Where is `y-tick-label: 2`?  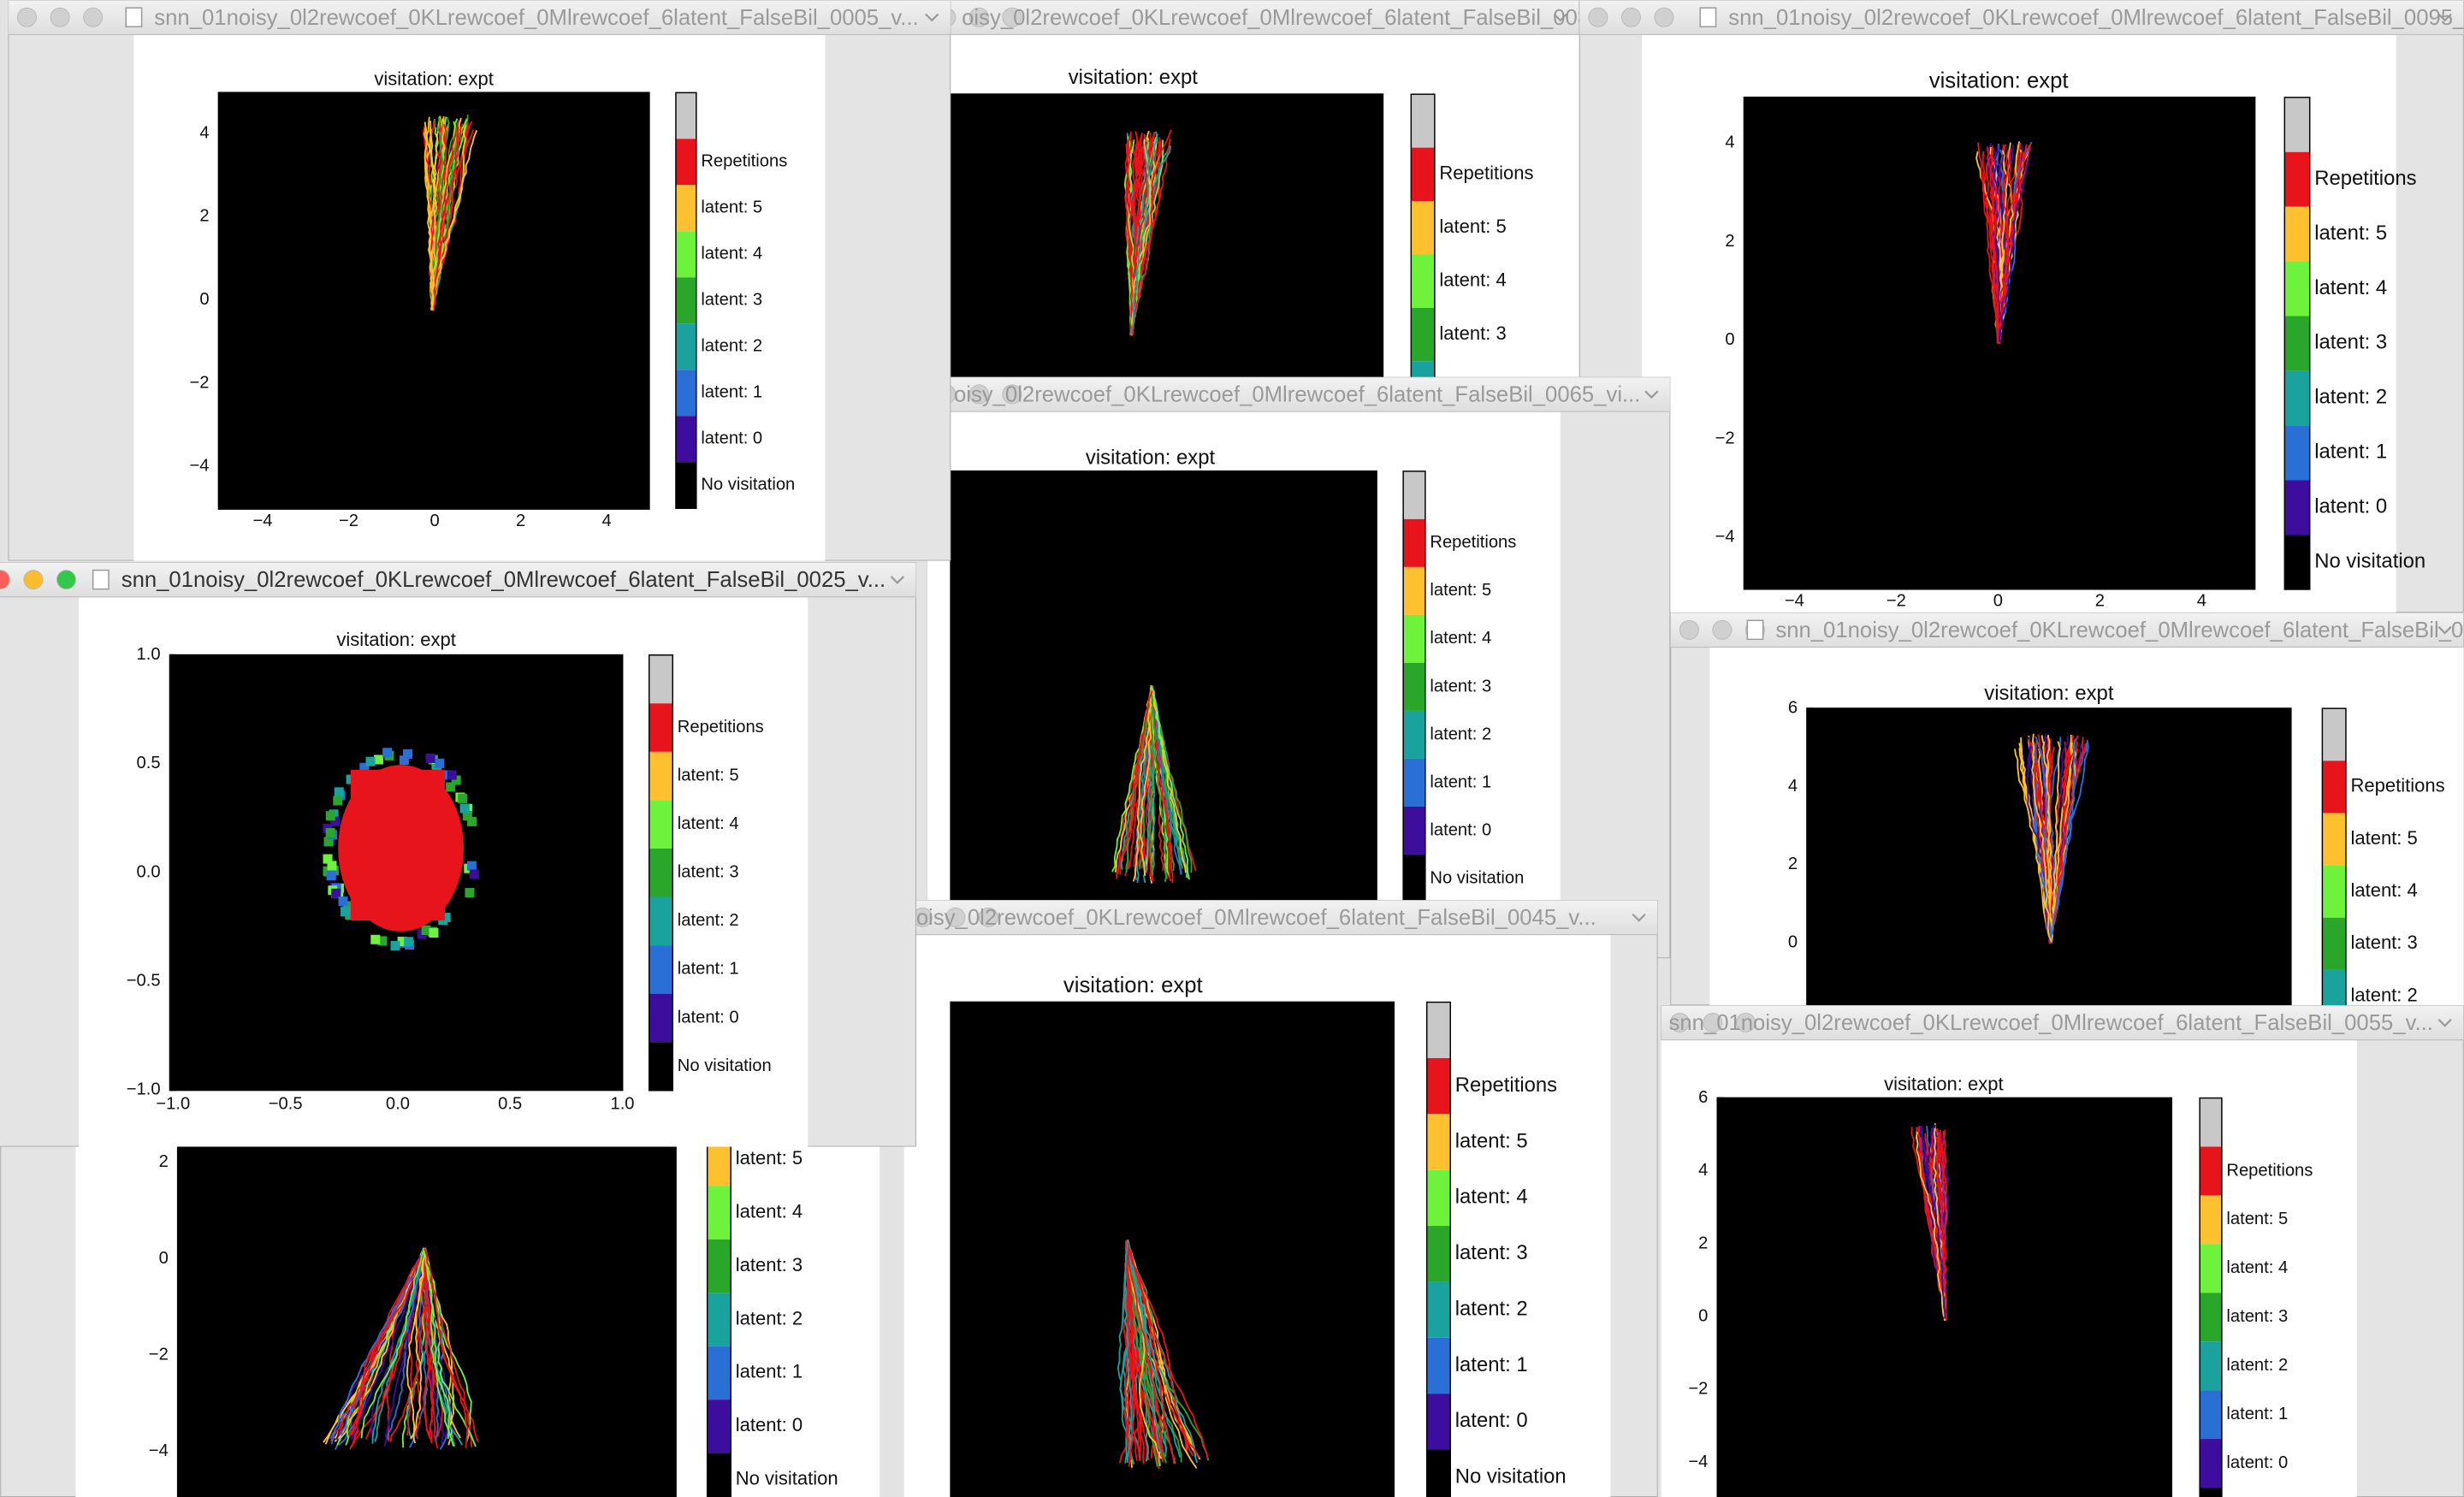 y-tick-label: 2 is located at coordinates (204, 216).